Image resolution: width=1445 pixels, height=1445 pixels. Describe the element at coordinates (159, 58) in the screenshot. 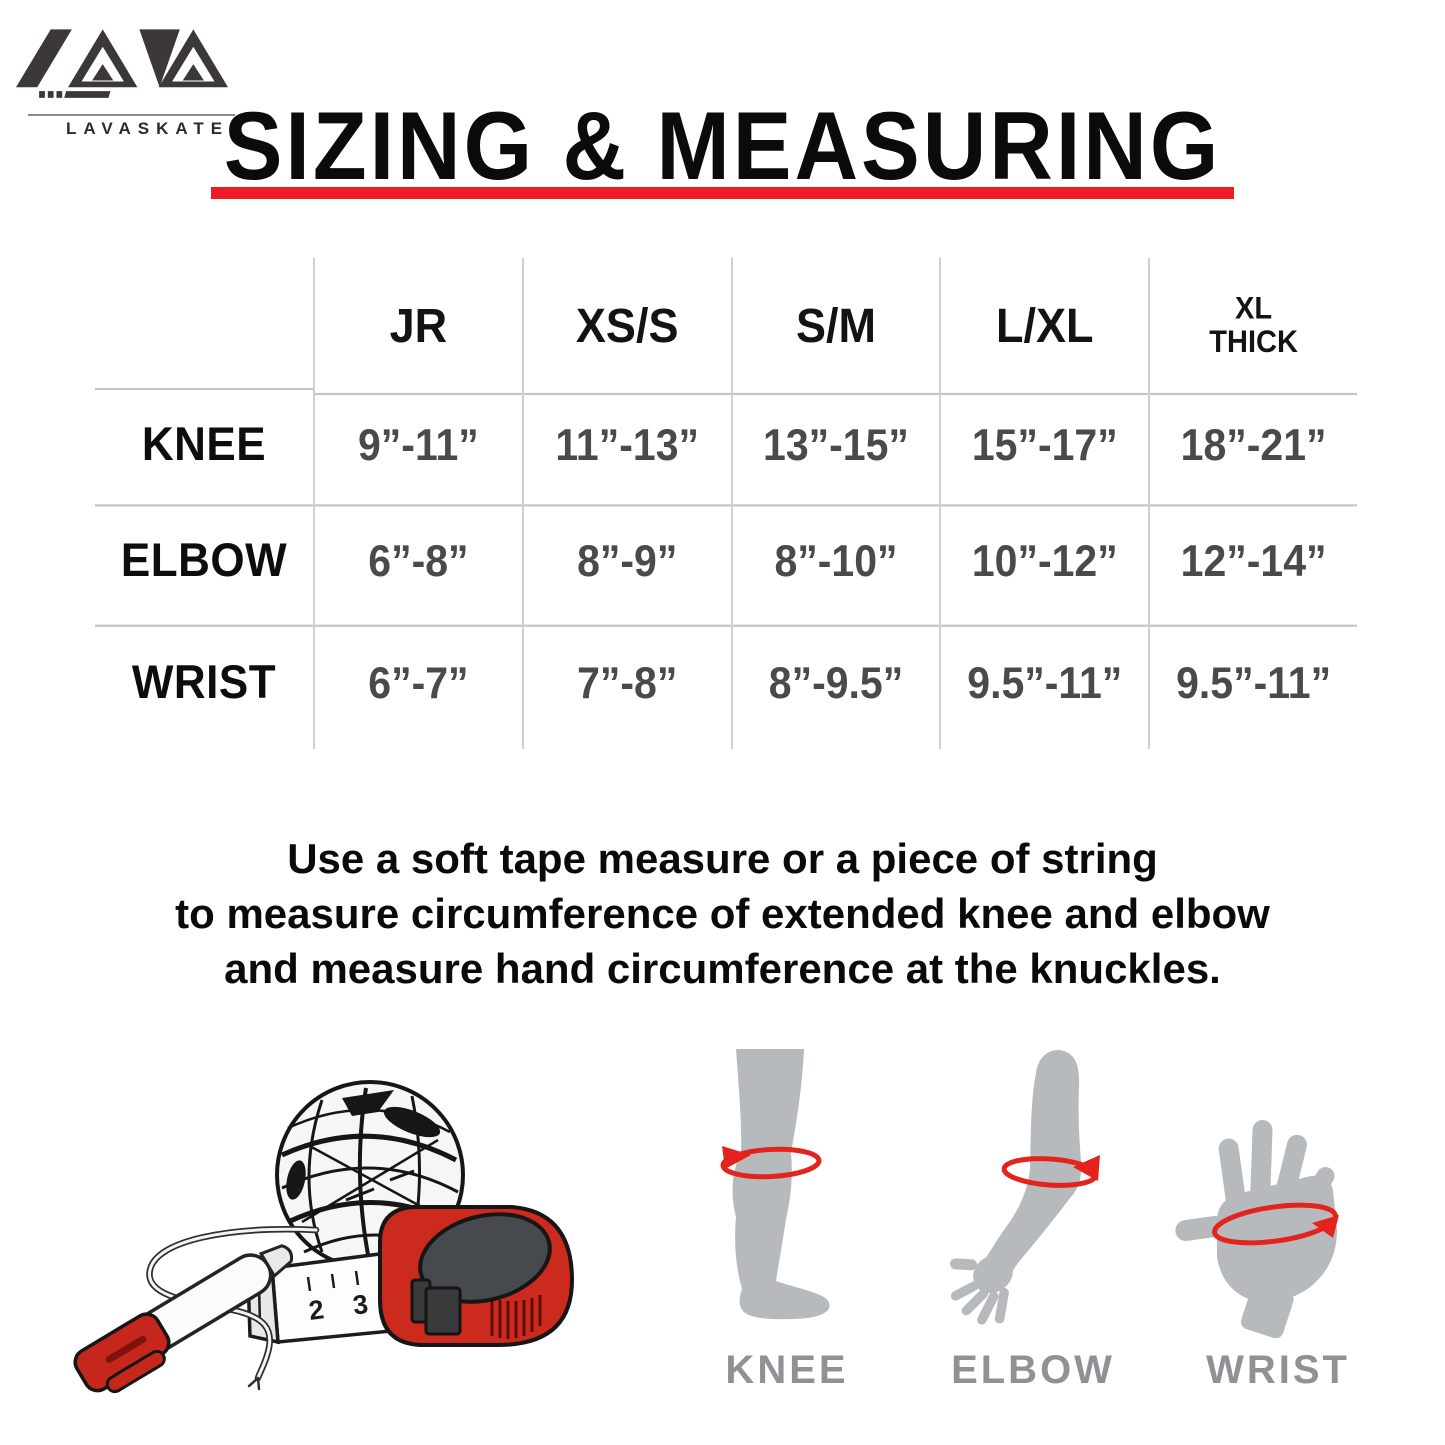

I see `logo-letter-v` at that location.